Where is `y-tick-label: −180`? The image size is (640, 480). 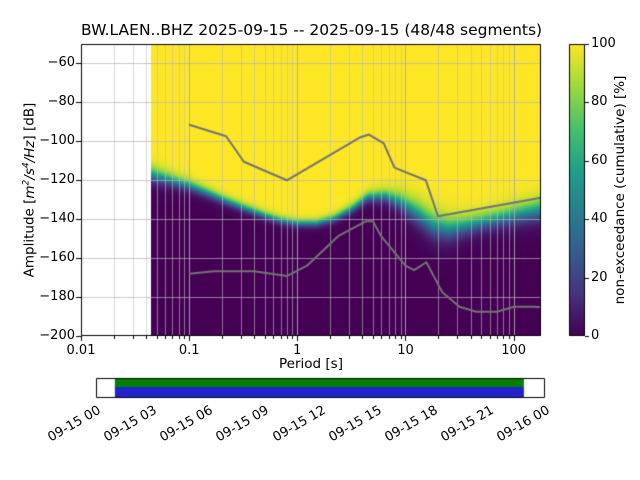
y-tick-label: −180 is located at coordinates (57, 297).